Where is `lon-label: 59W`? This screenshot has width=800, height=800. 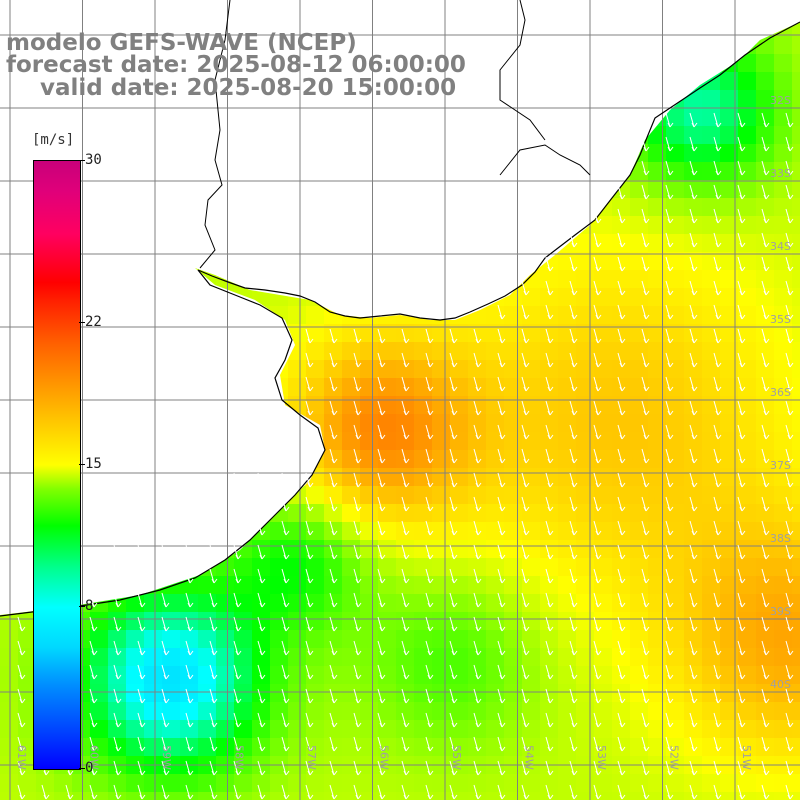 lon-label: 59W is located at coordinates (166, 757).